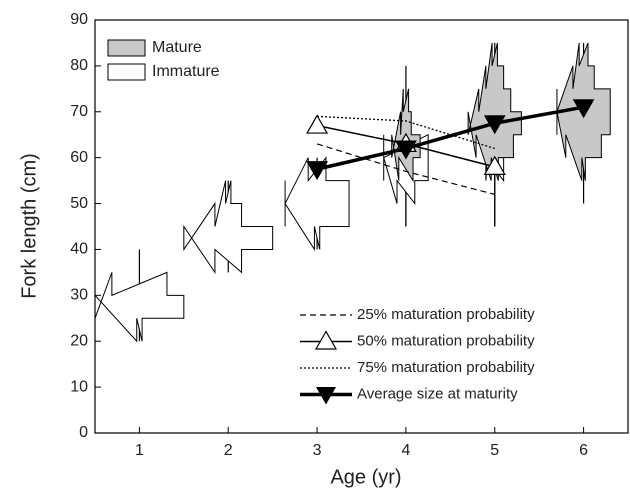  Describe the element at coordinates (79, 19) in the screenshot. I see `y-tick-label: 90` at that location.